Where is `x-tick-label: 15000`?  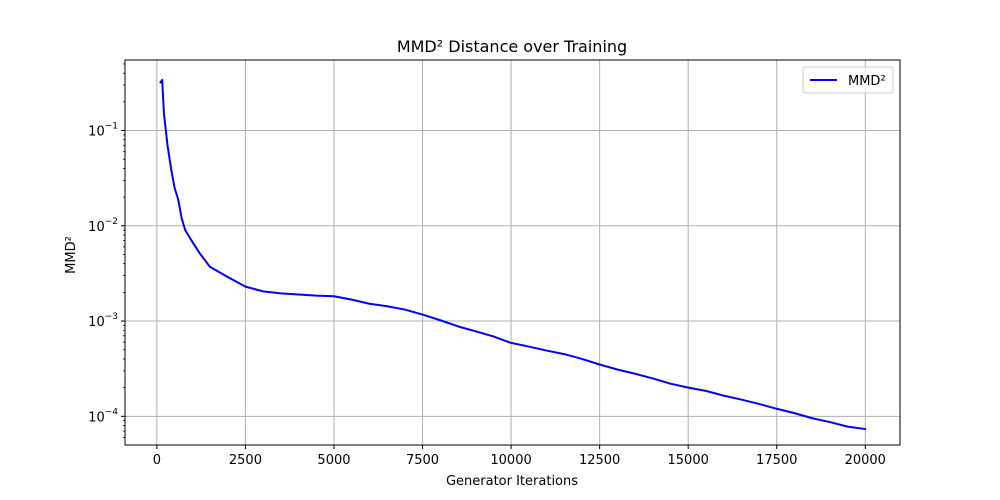 x-tick-label: 15000 is located at coordinates (688, 460).